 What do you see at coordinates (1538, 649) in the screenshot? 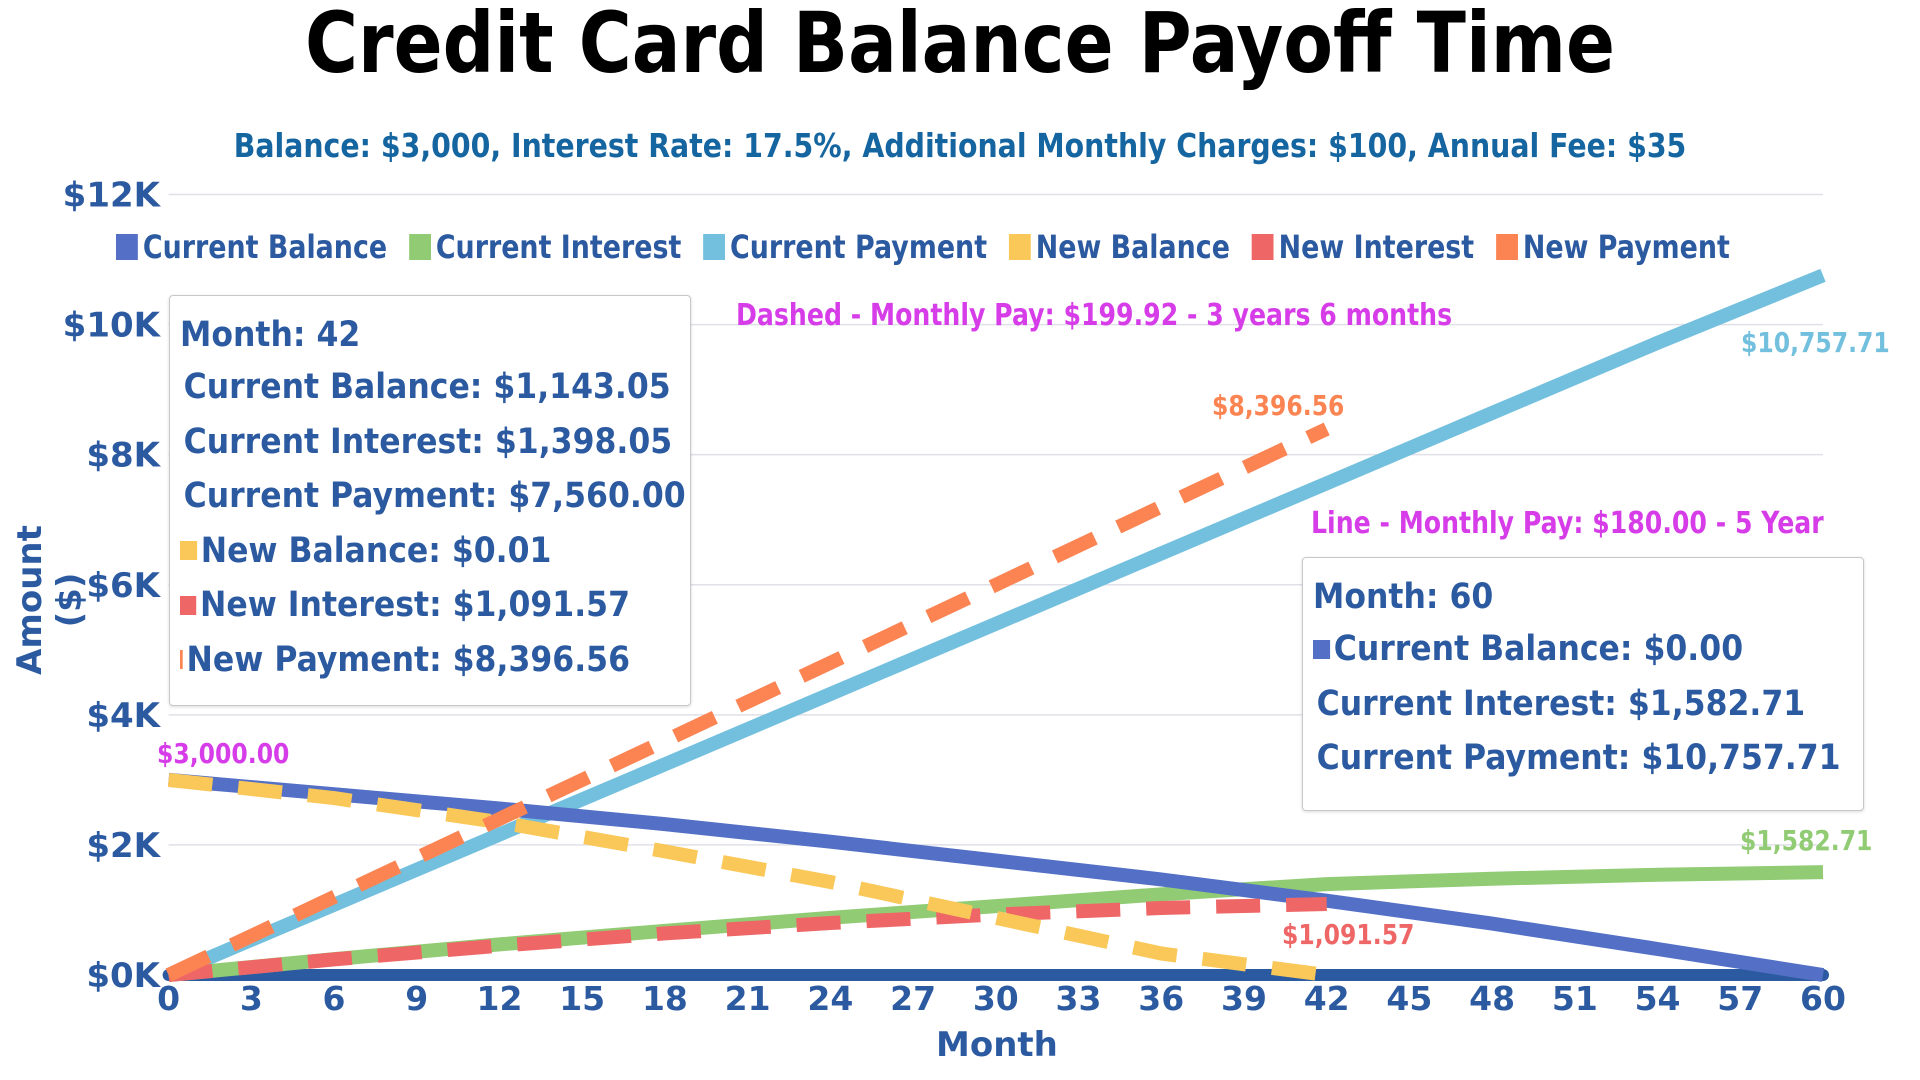
I see `tooltip-row-label: Current Balance: $0.00` at bounding box center [1538, 649].